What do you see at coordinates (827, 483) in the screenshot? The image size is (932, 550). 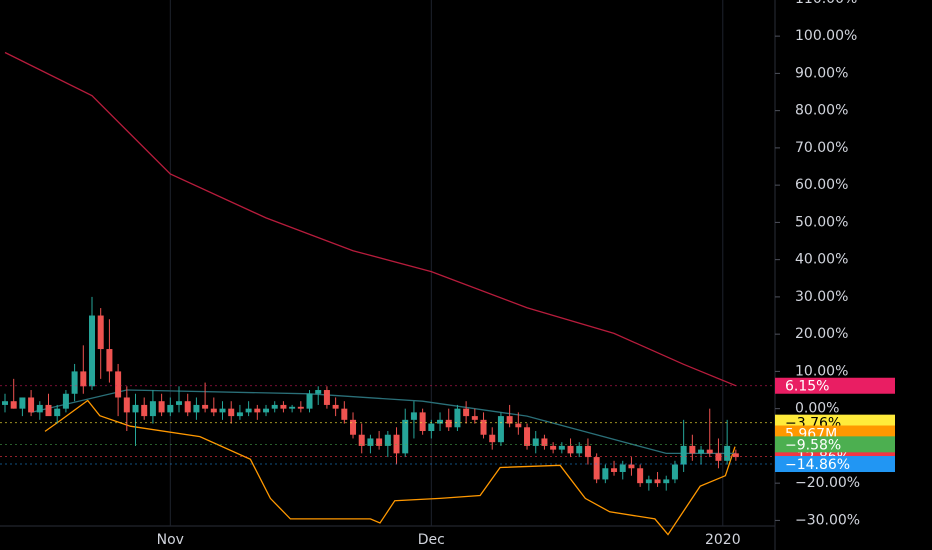 I see `y-tick-label: −20.00%` at bounding box center [827, 483].